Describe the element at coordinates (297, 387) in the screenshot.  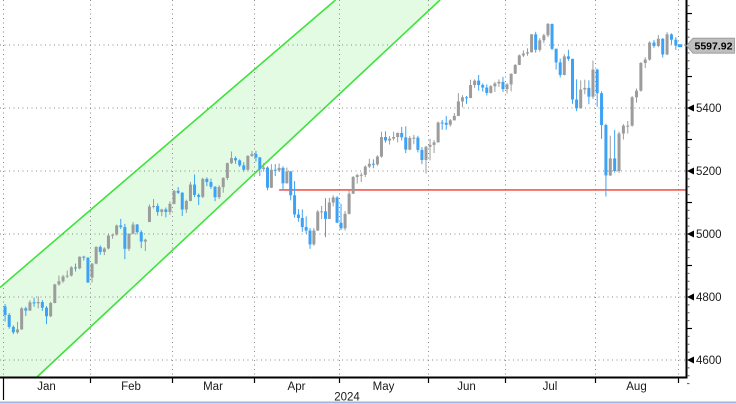
I see `month-label: Apr` at that location.